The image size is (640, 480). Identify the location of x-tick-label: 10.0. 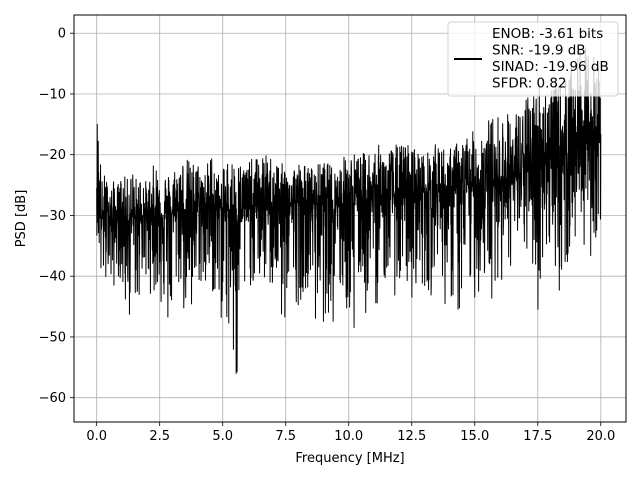
(348, 436).